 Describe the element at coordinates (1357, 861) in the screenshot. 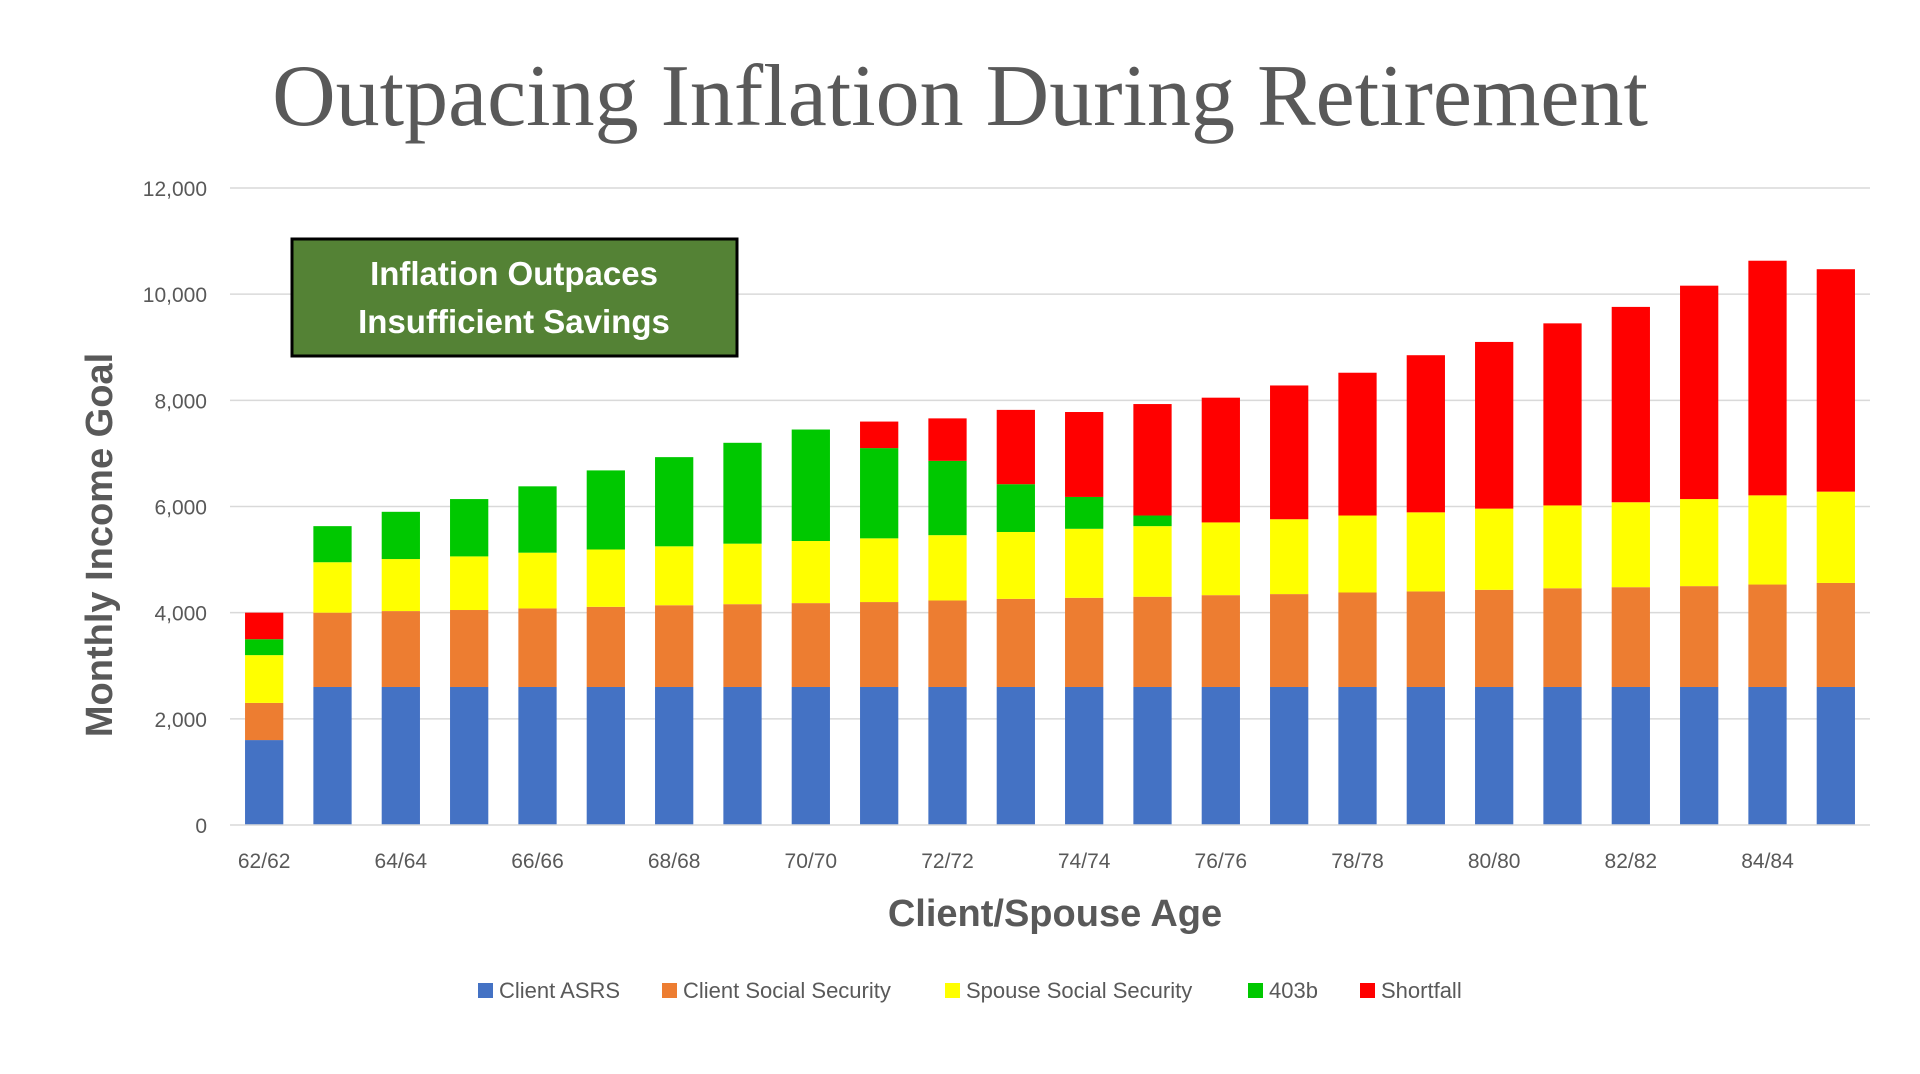

I see `x-tick-label: 78/78` at that location.